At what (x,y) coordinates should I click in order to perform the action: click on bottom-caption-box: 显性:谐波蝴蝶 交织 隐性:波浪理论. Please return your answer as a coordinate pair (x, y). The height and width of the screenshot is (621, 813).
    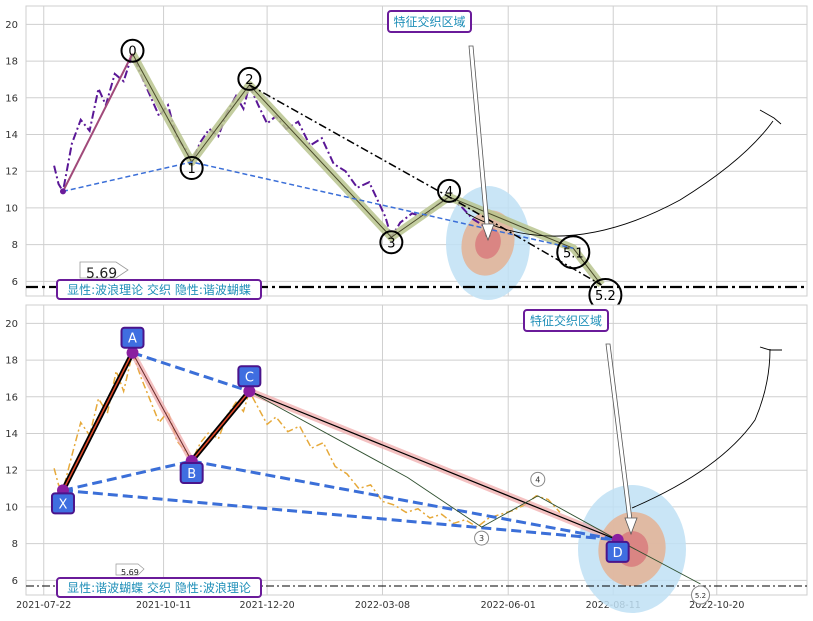
    Looking at the image, I should click on (159, 587).